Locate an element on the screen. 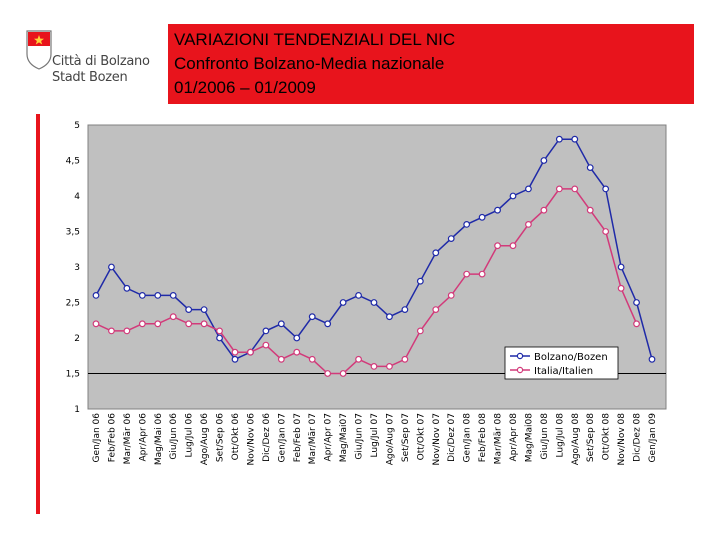  x-tick-label: Ago/Aug 06 is located at coordinates (205, 439).